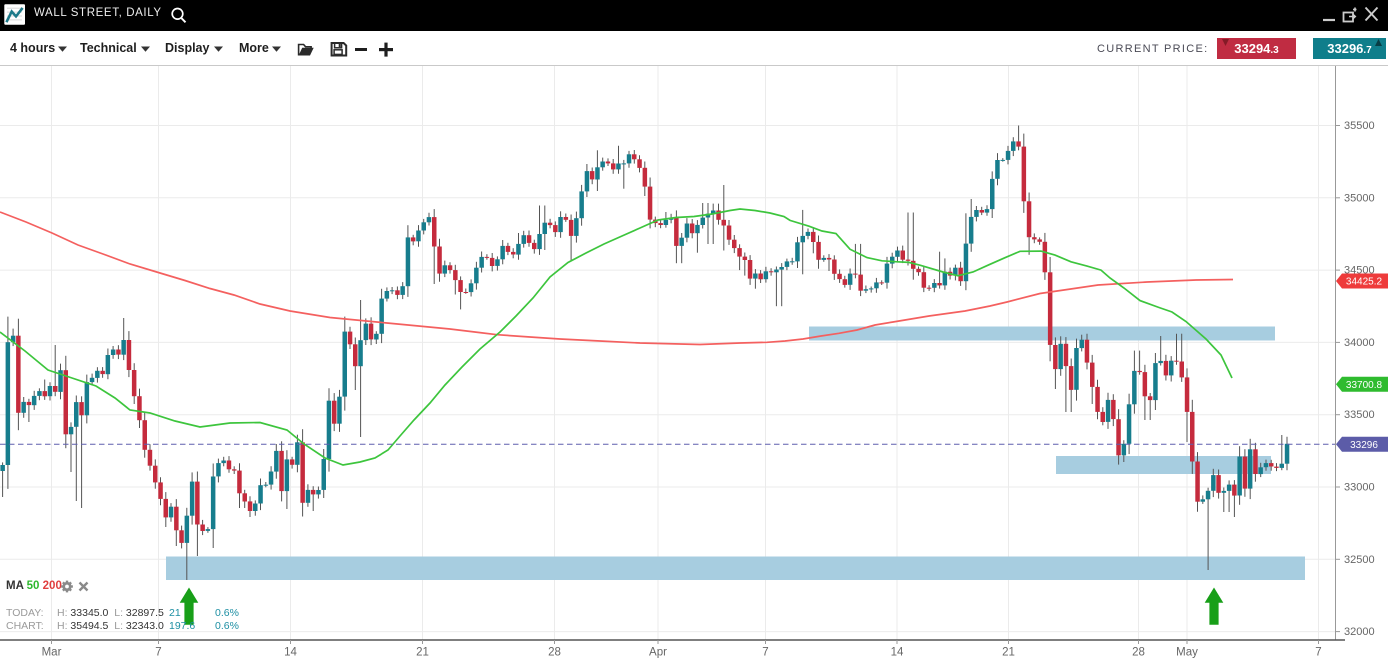 This screenshot has width=1388, height=665. What do you see at coordinates (1359, 632) in the screenshot?
I see `svg-text: 32000` at bounding box center [1359, 632].